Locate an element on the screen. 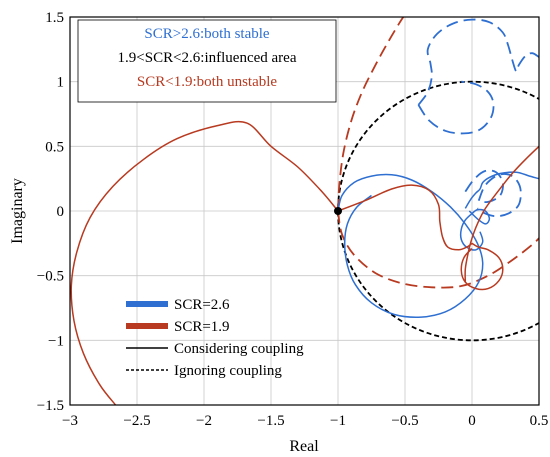 The image size is (550, 457). critical-point-marker is located at coordinates (338, 211).